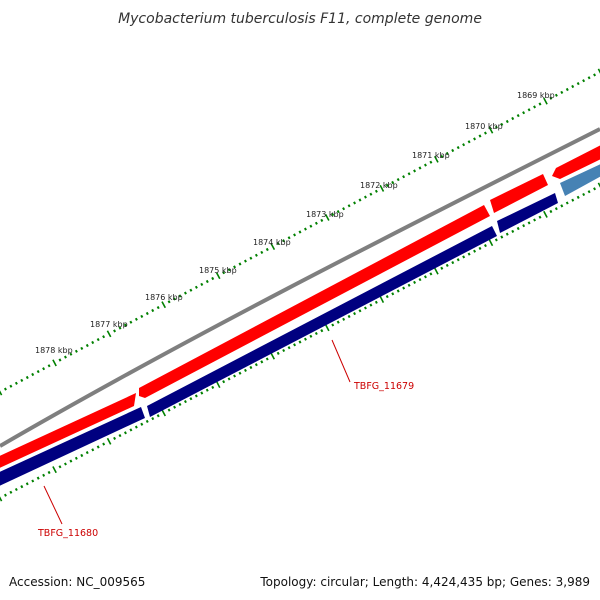 The height and width of the screenshot is (600, 600). Describe the element at coordinates (164, 297) in the screenshot. I see `tick-label: 1876 kbp` at that location.